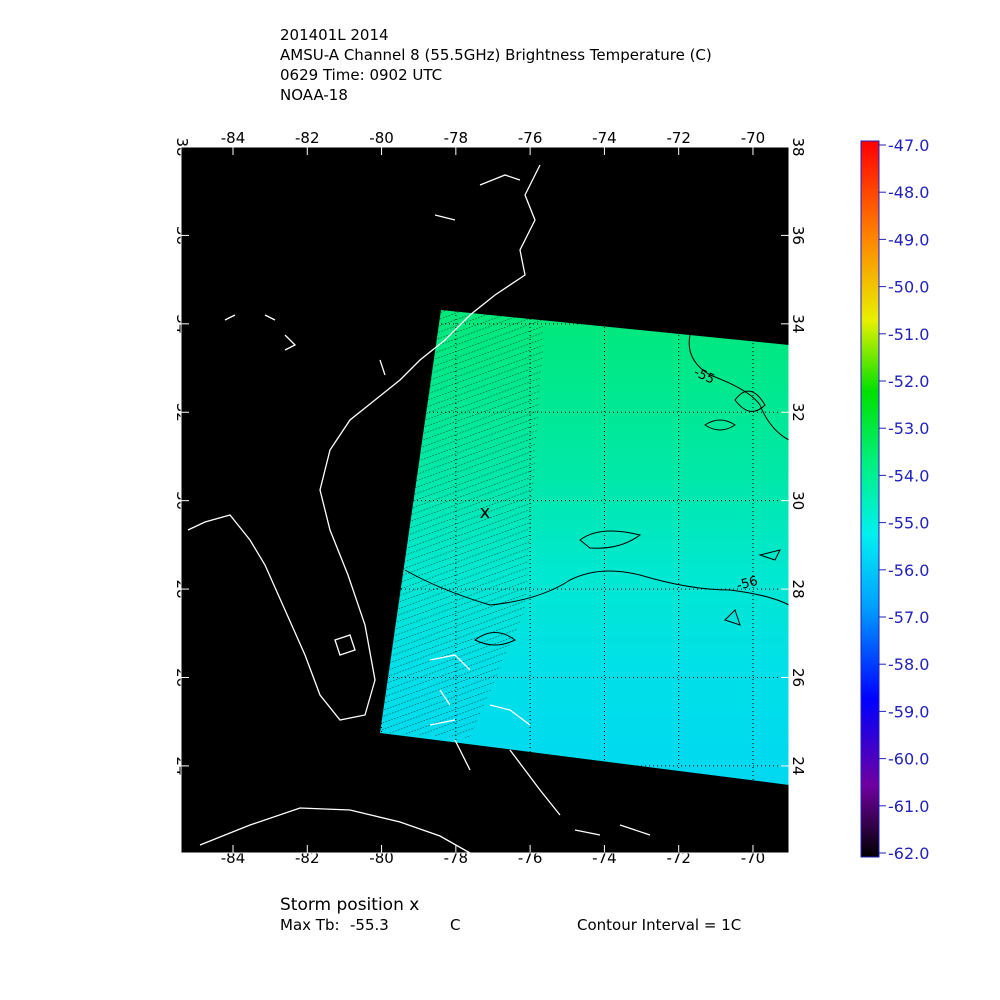 Image resolution: width=1000 pixels, height=1000 pixels. I want to click on colorbar-tick-label: -61.0, so click(908, 806).